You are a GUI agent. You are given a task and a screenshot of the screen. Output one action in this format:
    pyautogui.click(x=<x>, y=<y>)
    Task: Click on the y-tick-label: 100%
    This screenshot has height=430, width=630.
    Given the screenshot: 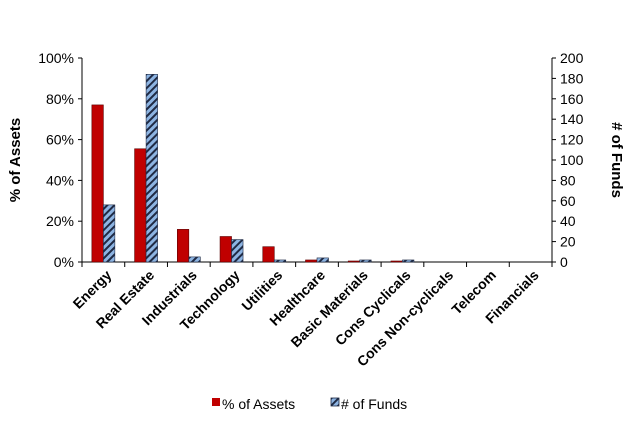 What is the action you would take?
    pyautogui.click(x=56, y=58)
    